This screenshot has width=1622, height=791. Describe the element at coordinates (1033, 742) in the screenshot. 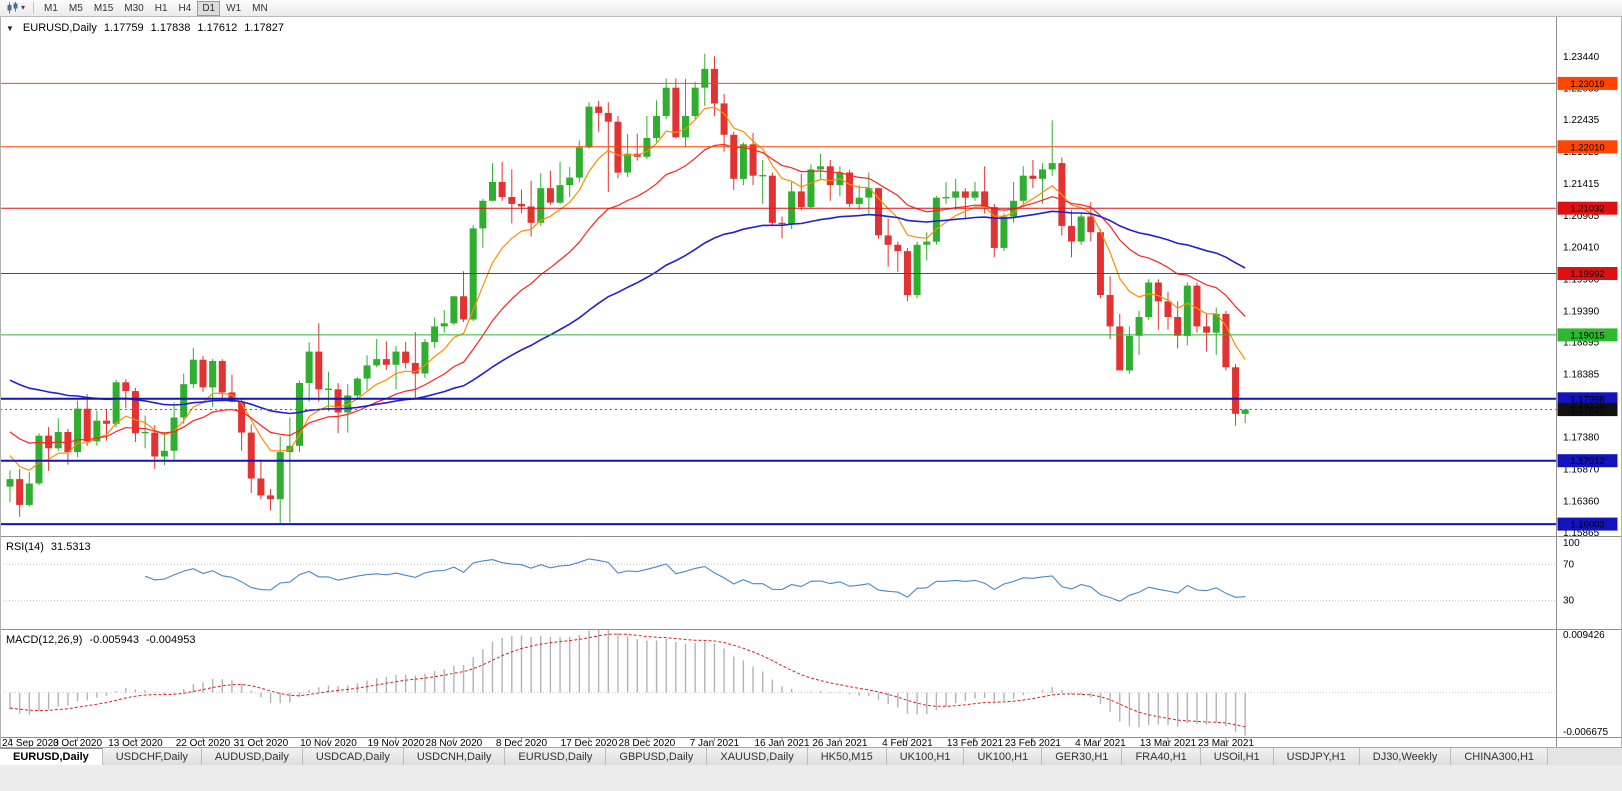

I see `svg-text: 23 Feb 2021` at that location.